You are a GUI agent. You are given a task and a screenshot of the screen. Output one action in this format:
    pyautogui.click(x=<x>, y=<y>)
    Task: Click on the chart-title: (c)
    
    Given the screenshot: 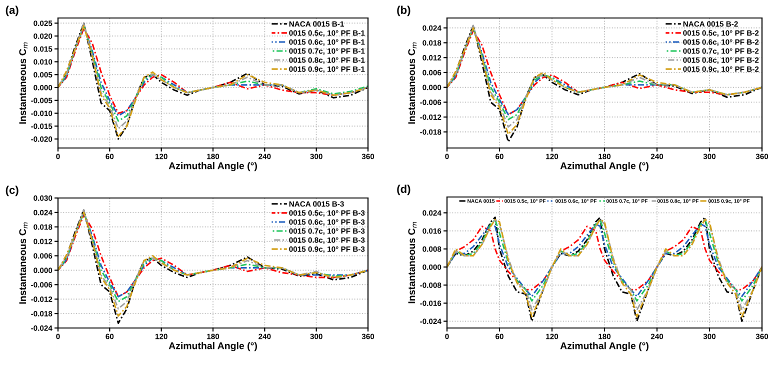 What is the action you would take?
    pyautogui.click(x=12, y=191)
    